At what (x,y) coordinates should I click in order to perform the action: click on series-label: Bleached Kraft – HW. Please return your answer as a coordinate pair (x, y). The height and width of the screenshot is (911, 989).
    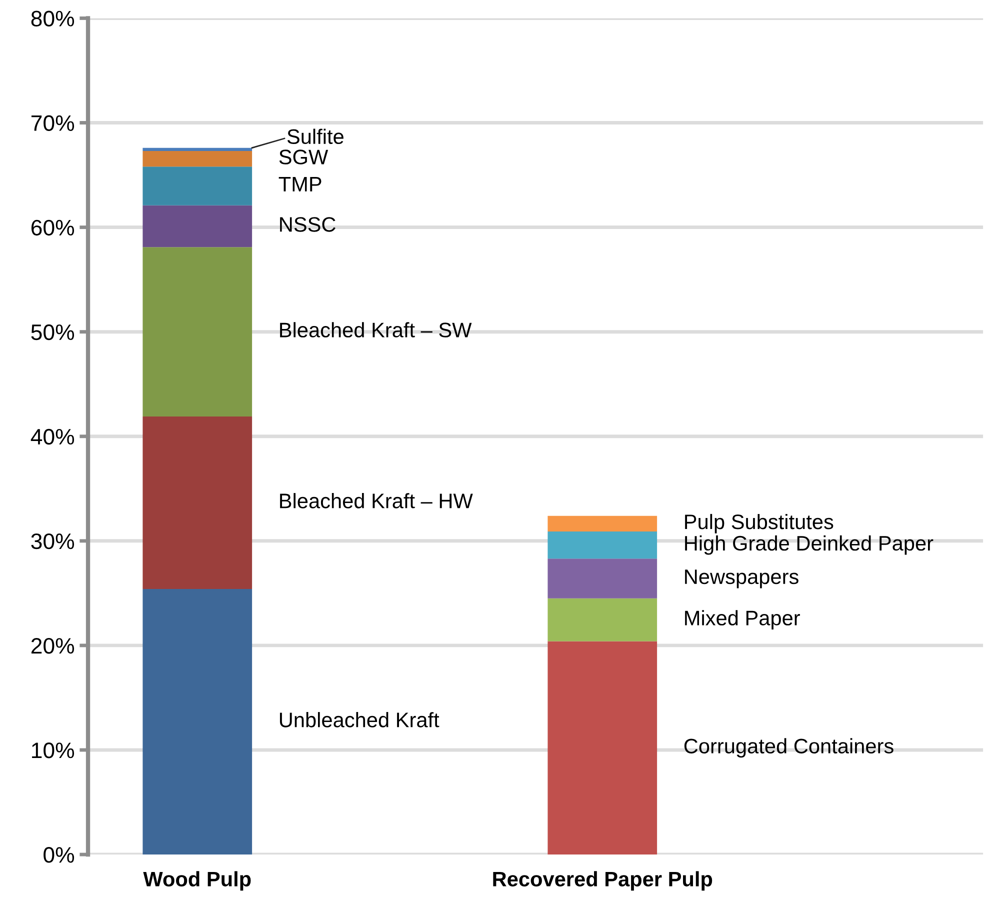
    Looking at the image, I should click on (376, 500).